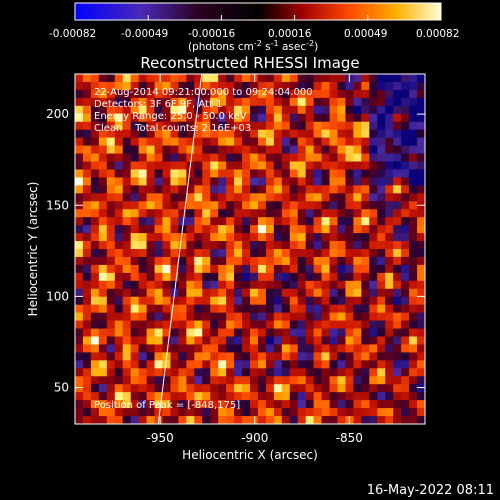  I want to click on colorbar-tick-label: -0.00016, so click(212, 34).